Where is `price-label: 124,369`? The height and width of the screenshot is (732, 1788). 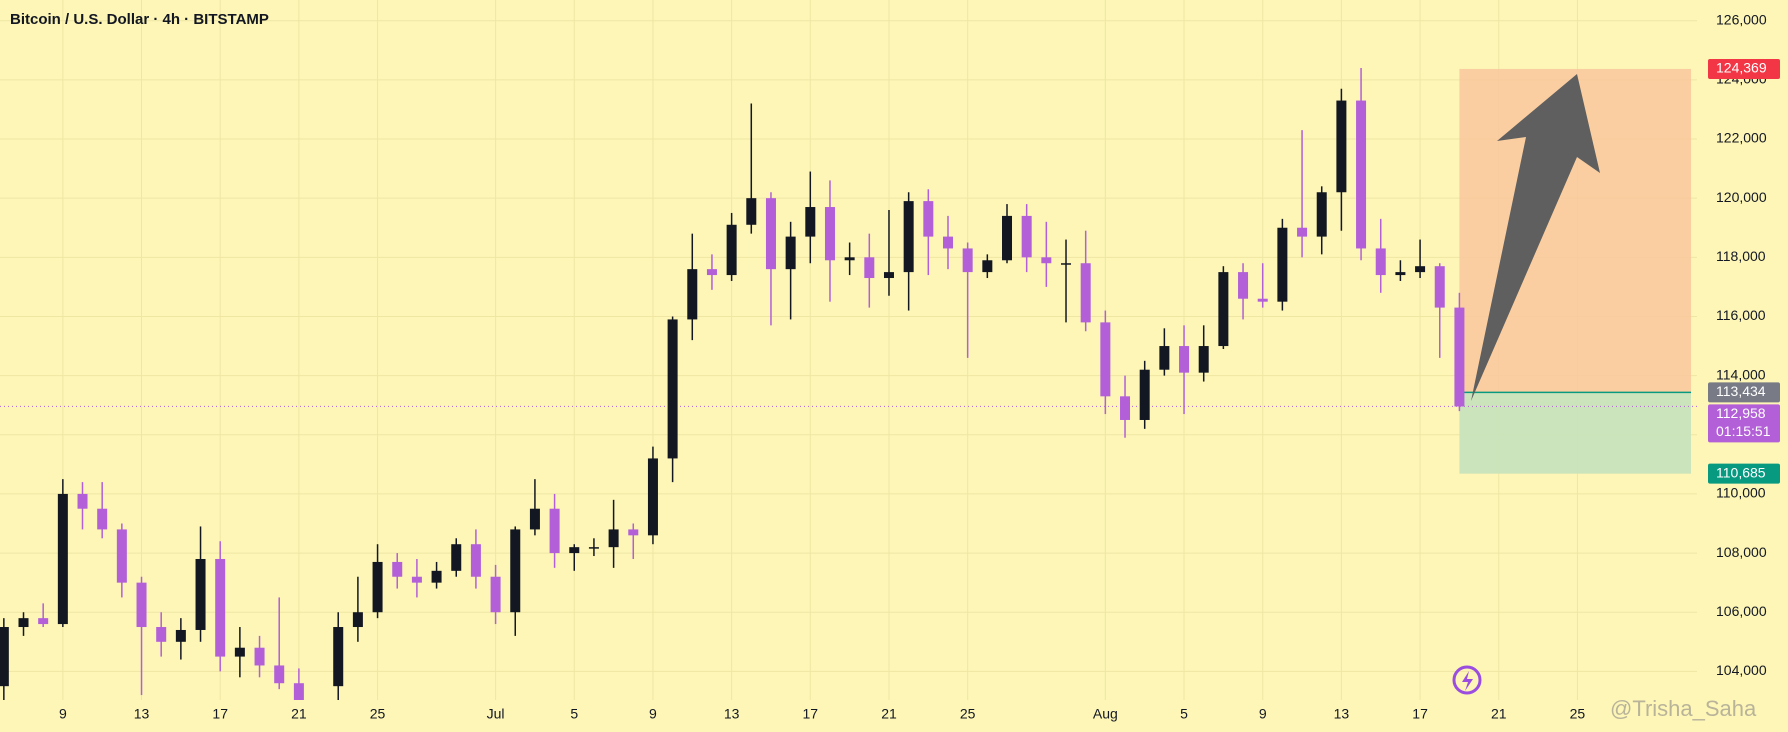
price-label: 124,369 is located at coordinates (1741, 68).